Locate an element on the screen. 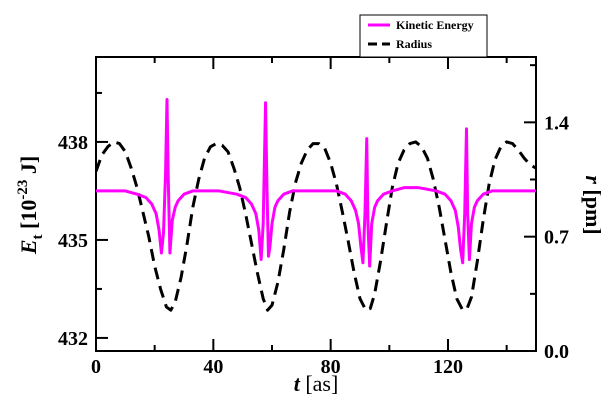 This screenshot has height=398, width=601. x-axis-label: t [as] is located at coordinates (316, 383).